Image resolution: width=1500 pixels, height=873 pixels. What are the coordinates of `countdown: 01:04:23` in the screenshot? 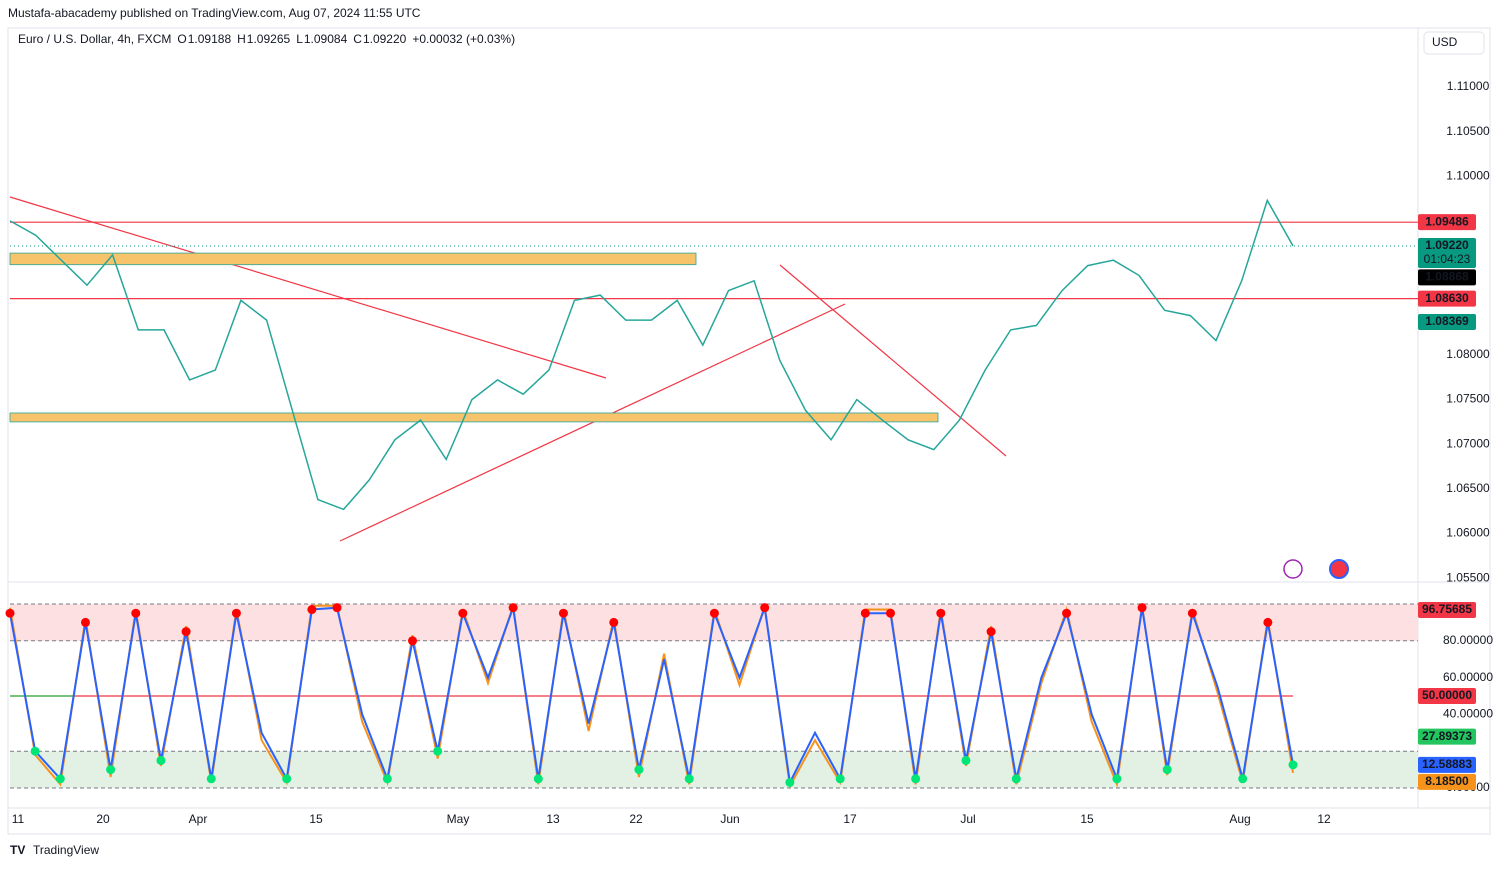 It's located at (1447, 259).